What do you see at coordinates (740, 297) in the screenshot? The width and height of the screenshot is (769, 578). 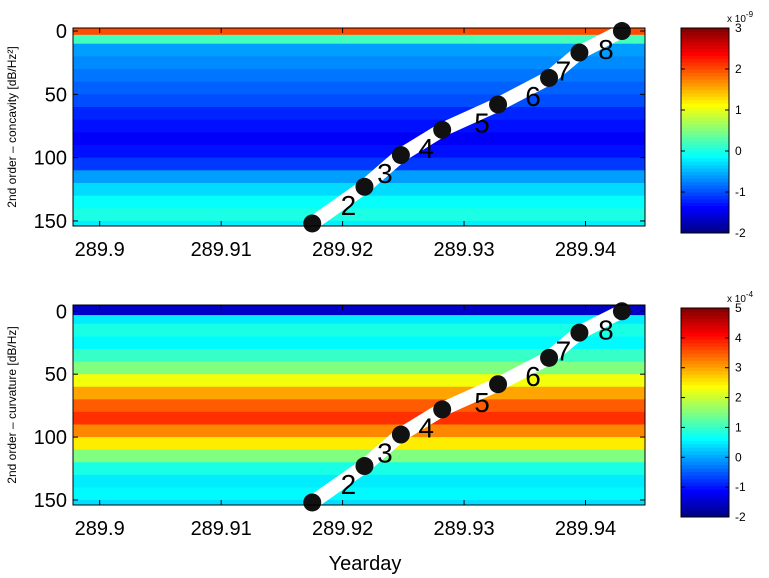 I see `colorbar-multiplier: x 10-4` at bounding box center [740, 297].